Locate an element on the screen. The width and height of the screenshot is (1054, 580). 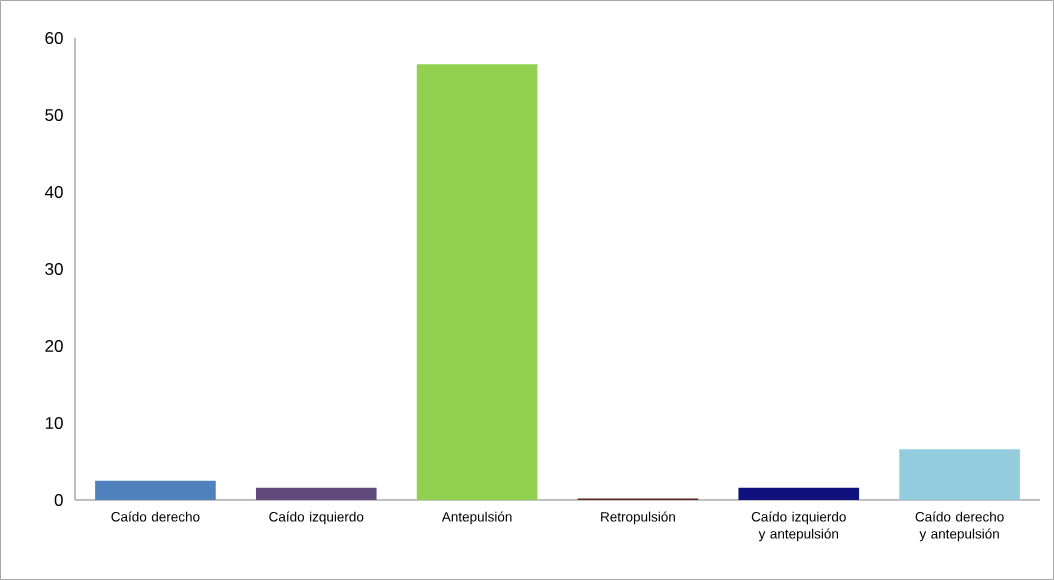
x-tick-label: Caído derecho y antepulsión is located at coordinates (959, 526).